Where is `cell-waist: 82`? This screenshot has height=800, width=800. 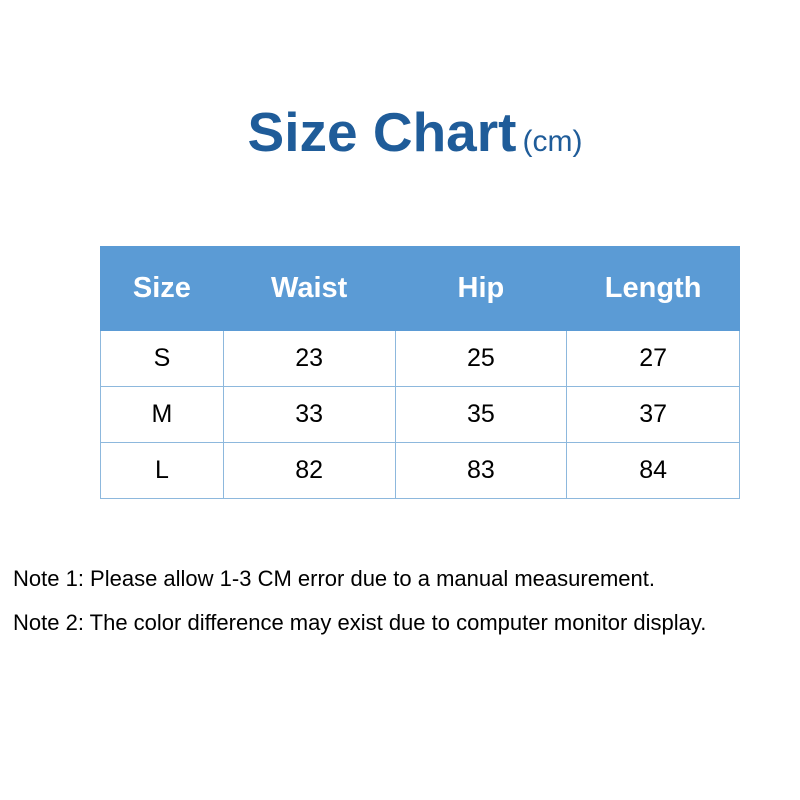
cell-waist: 82 is located at coordinates (309, 470).